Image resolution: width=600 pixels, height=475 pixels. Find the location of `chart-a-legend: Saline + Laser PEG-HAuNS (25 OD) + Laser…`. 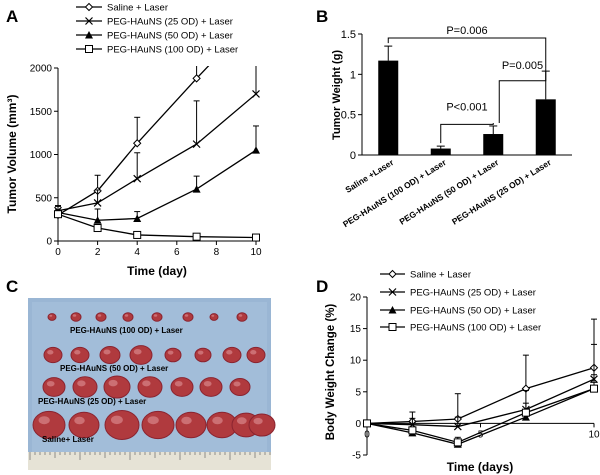

chart-a-legend: Saline + Laser PEG-HAuNS (25 OD) + Laser… is located at coordinates (157, 29).